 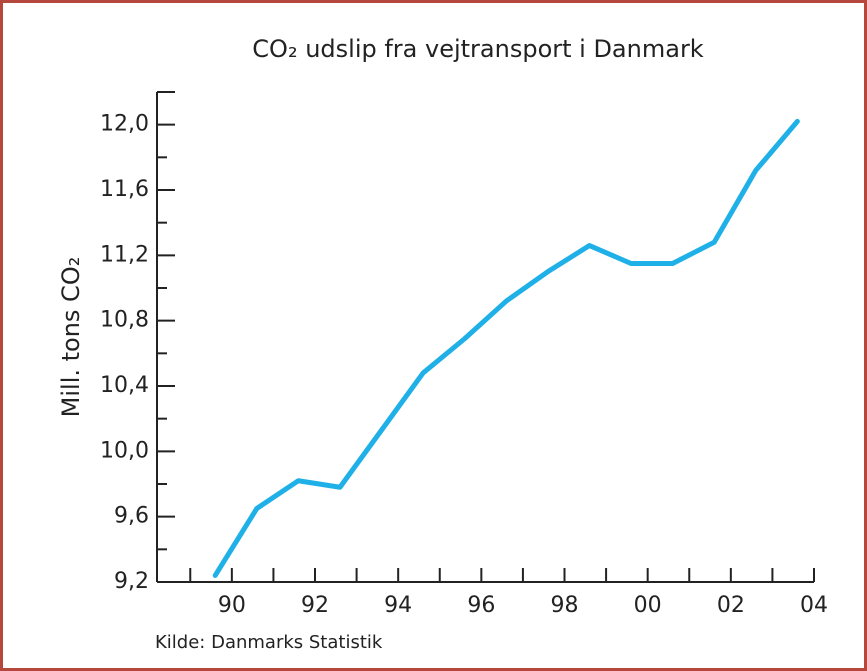 What do you see at coordinates (124, 189) in the screenshot?
I see `y-tick-label: 11,6` at bounding box center [124, 189].